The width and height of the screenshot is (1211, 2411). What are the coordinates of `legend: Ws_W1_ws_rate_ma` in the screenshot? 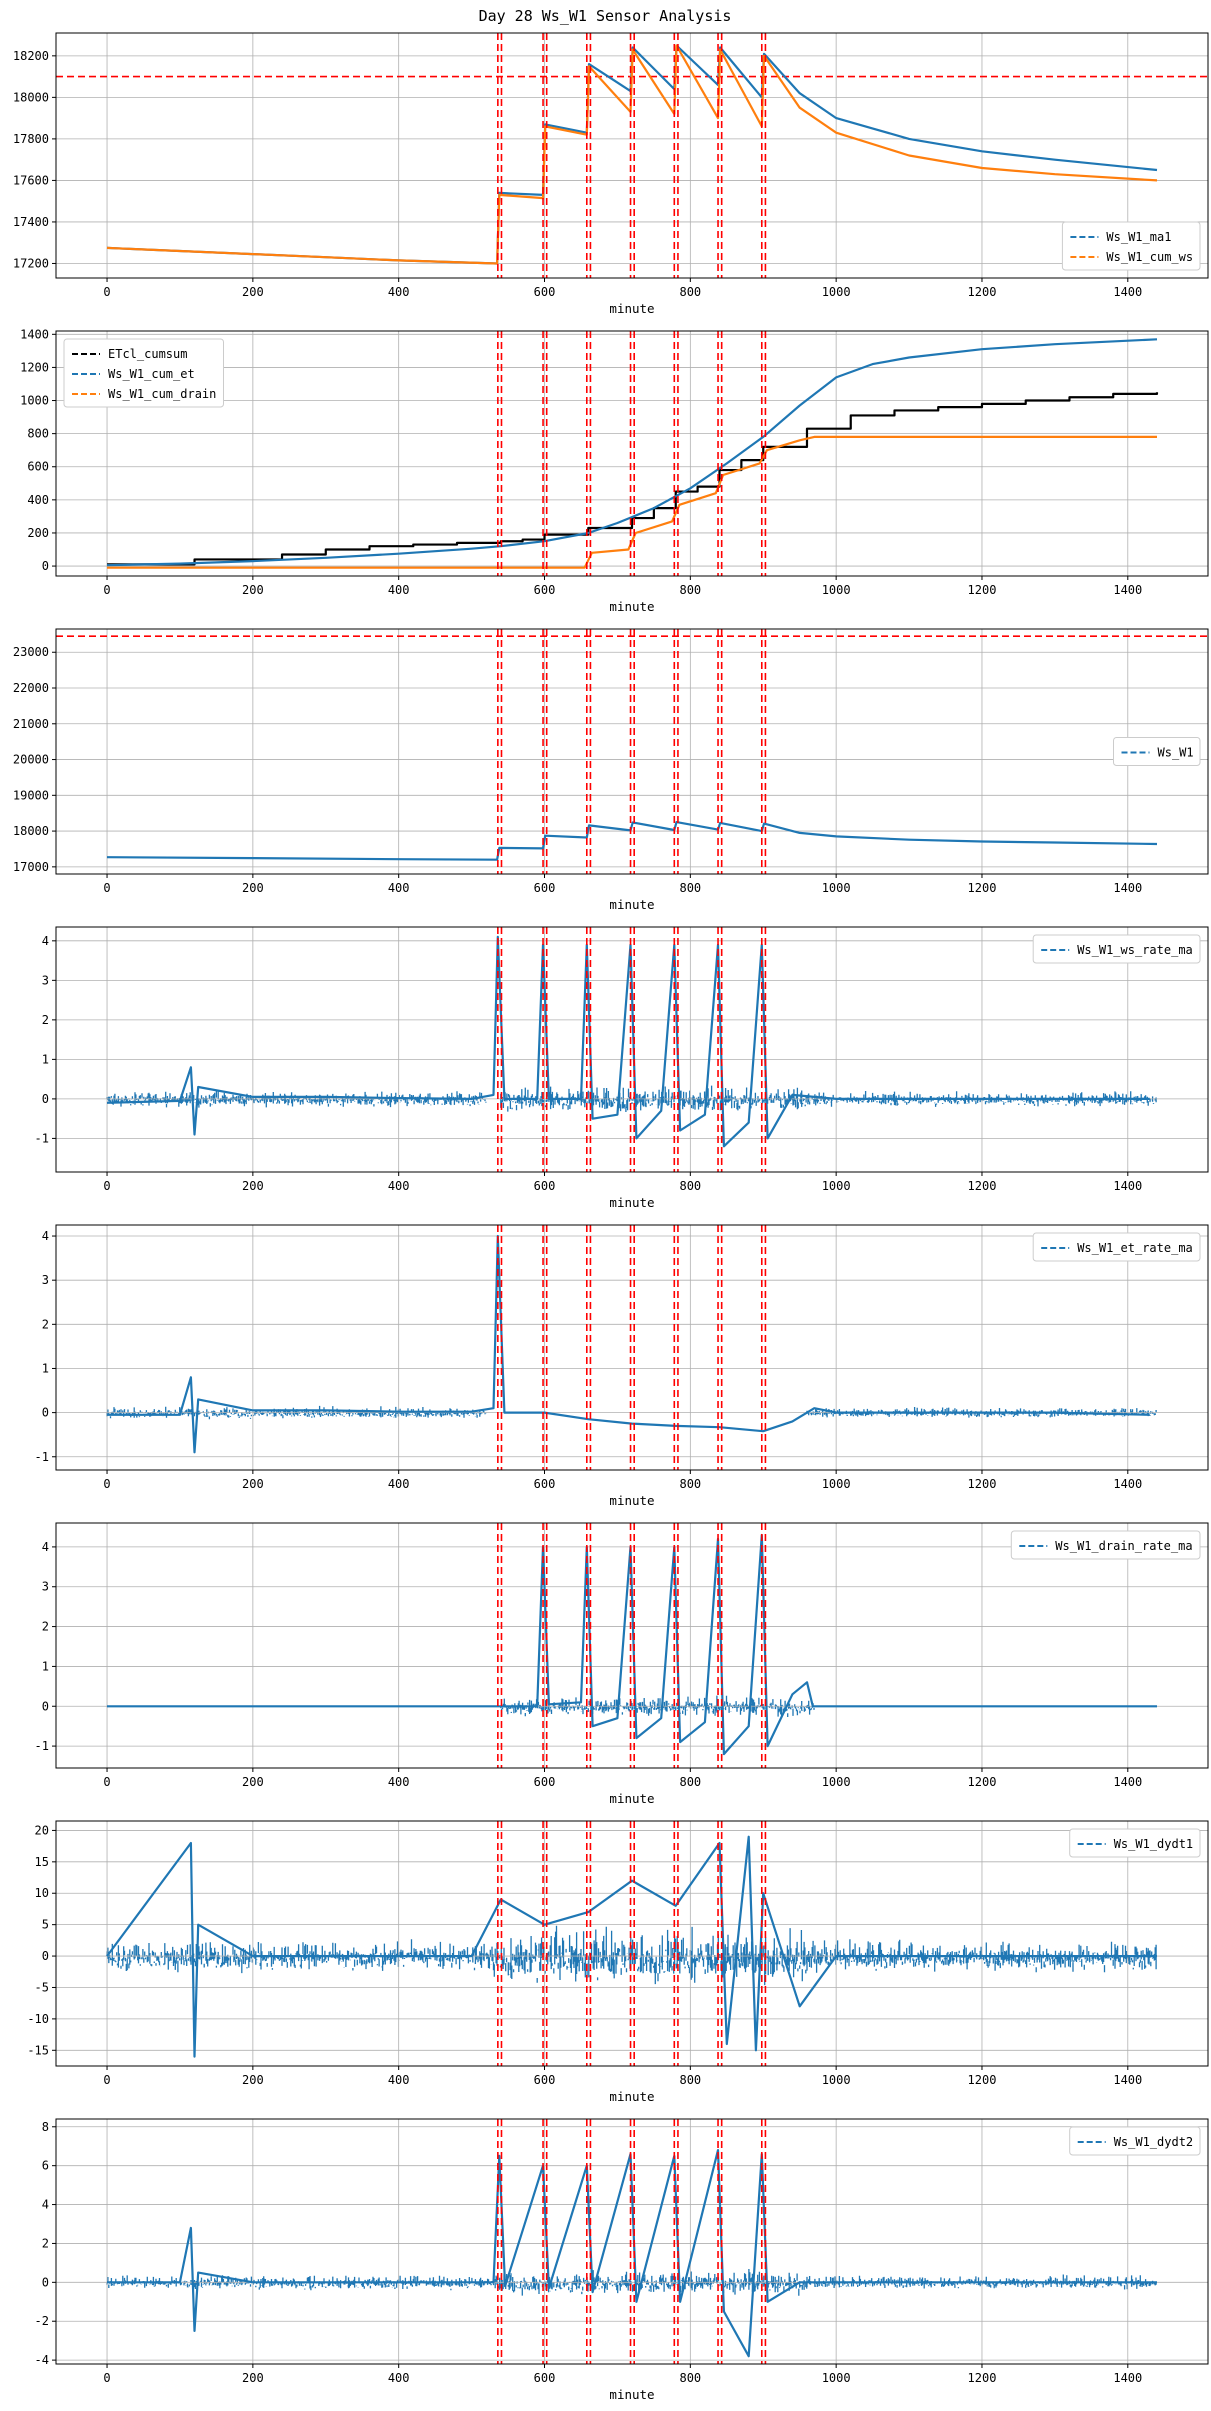 It's located at (1116, 949).